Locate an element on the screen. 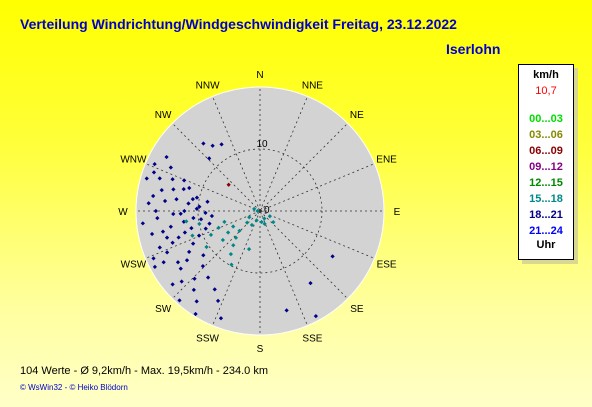 The image size is (592, 407). direction-label-sse: SSE is located at coordinates (312, 339).